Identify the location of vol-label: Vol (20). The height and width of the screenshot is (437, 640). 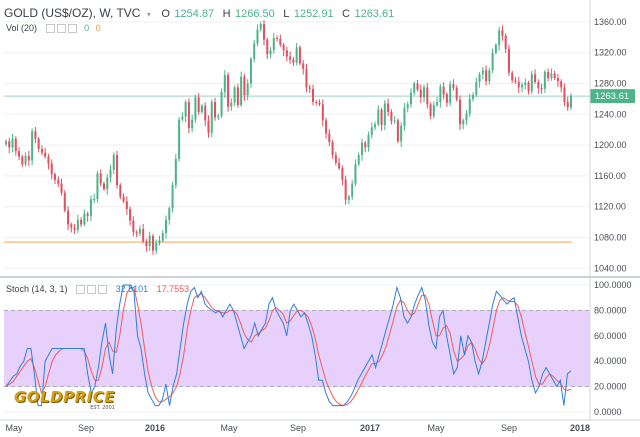
(22, 28).